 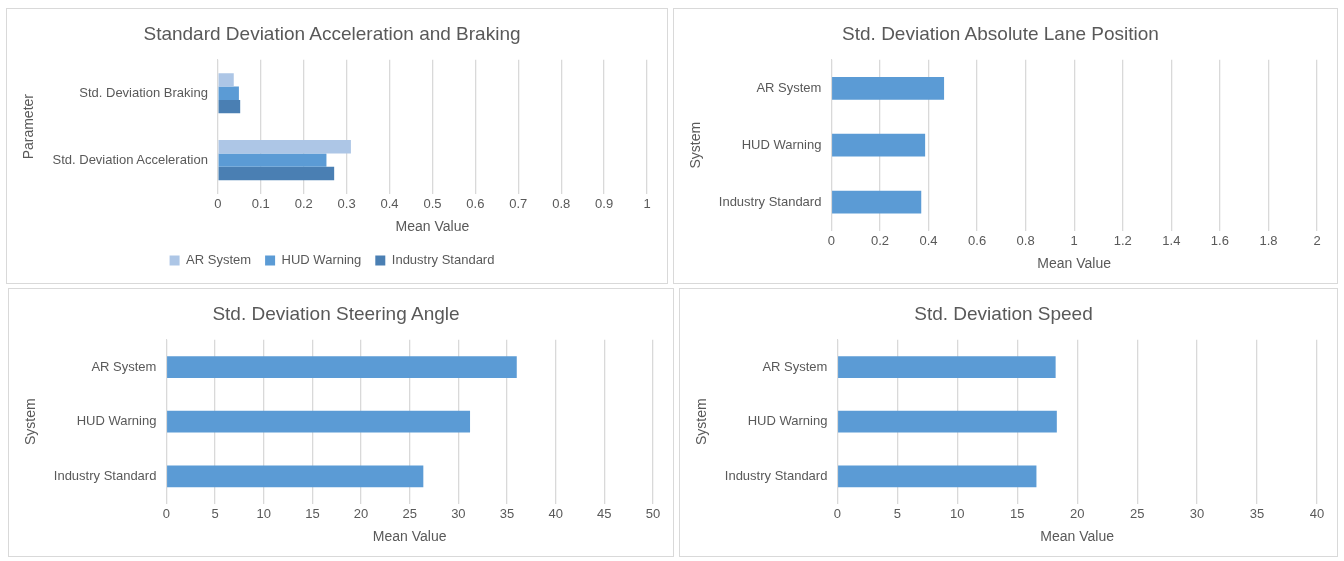 I want to click on x-tick-label: 0.7, so click(x=518, y=203).